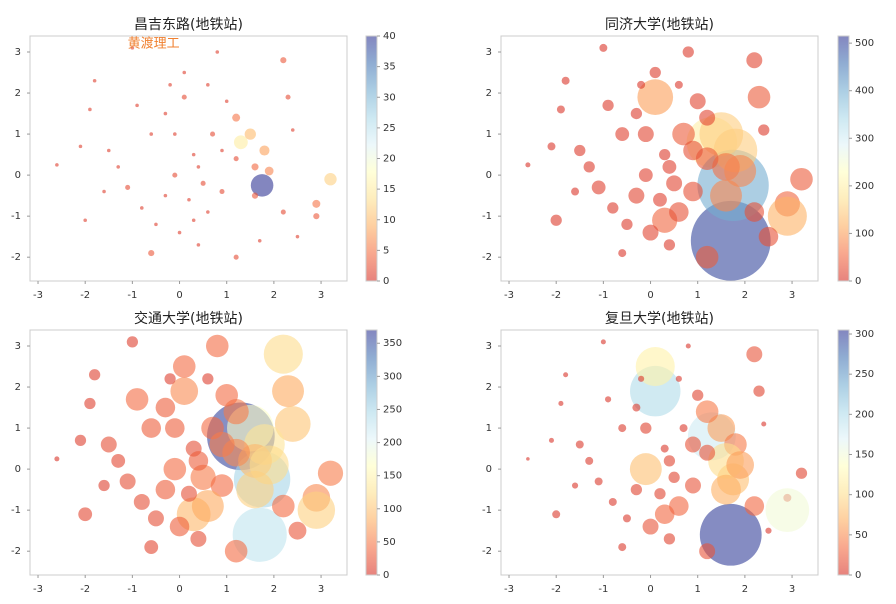 This screenshot has height=604, width=896. I want to click on y-tick-label: -1, so click(16, 510).